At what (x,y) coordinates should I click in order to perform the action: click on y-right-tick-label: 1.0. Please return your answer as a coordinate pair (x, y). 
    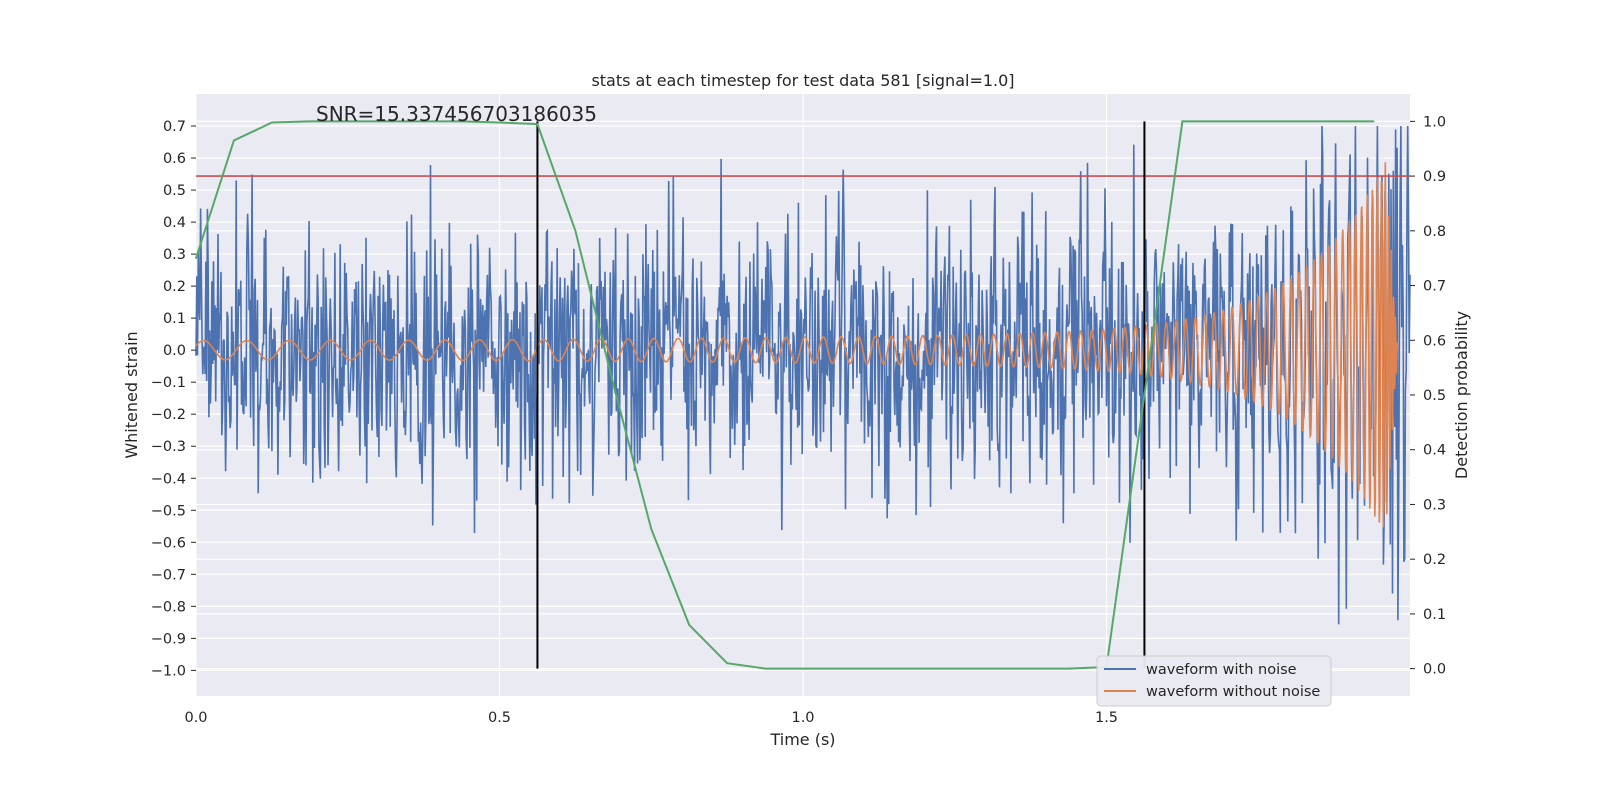
    Looking at the image, I should click on (1434, 122).